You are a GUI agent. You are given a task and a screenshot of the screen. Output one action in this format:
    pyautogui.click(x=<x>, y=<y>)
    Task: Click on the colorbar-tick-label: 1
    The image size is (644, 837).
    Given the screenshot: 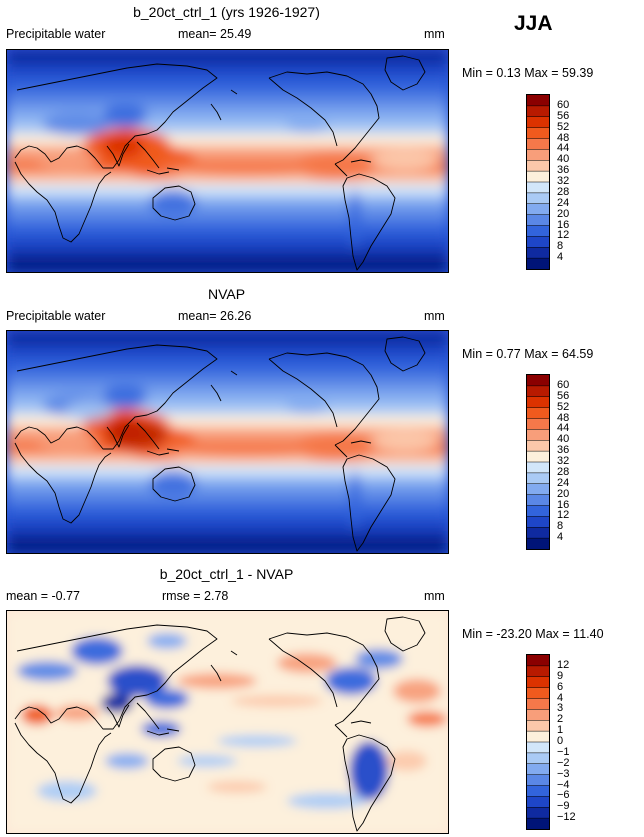 What is the action you would take?
    pyautogui.click(x=560, y=730)
    